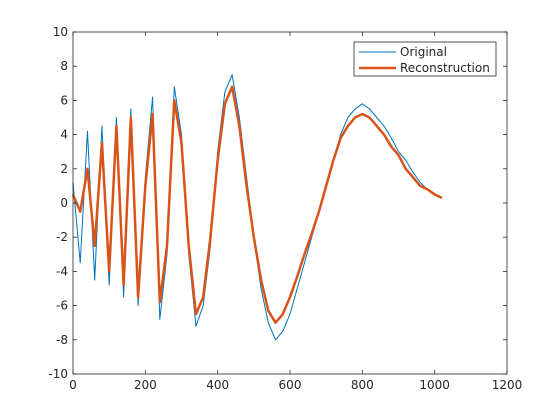  Describe the element at coordinates (507, 385) in the screenshot. I see `x-tick-label: 1200` at that location.